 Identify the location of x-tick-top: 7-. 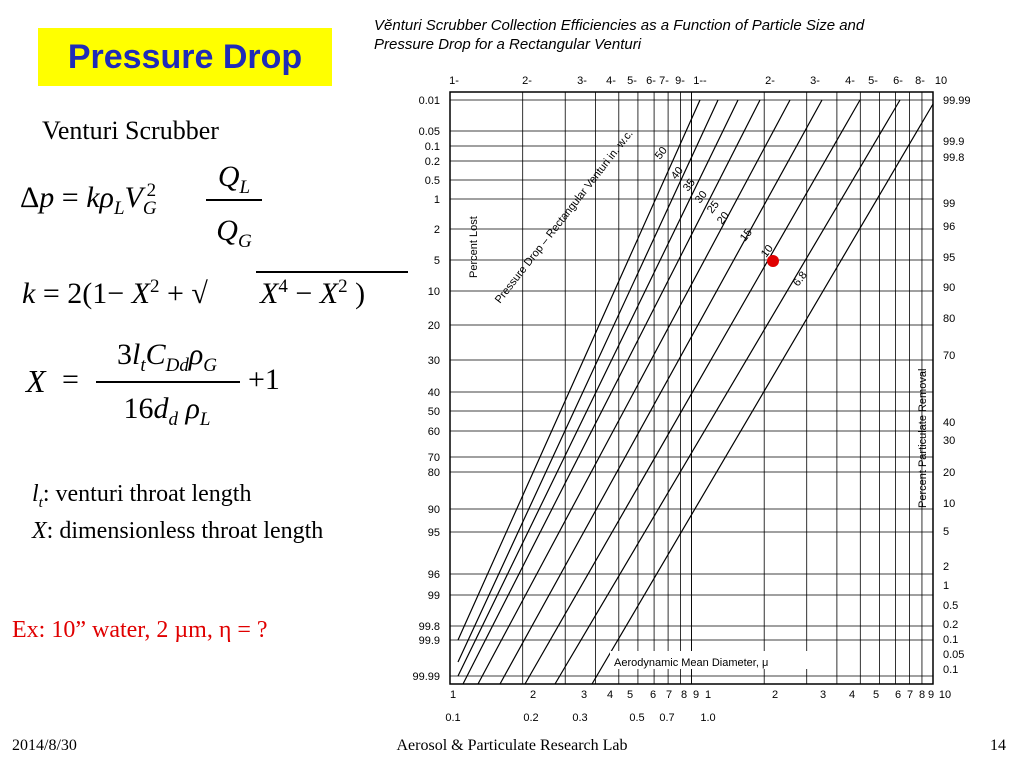
(664, 81).